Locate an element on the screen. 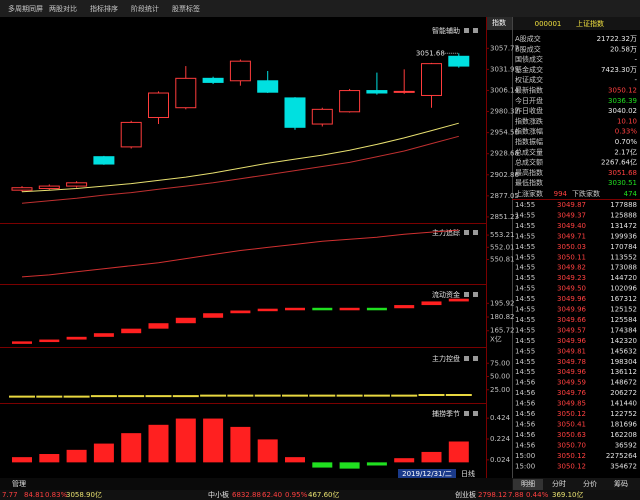 This screenshot has height=500, width=640. quote-label: A股成交 is located at coordinates (528, 38).